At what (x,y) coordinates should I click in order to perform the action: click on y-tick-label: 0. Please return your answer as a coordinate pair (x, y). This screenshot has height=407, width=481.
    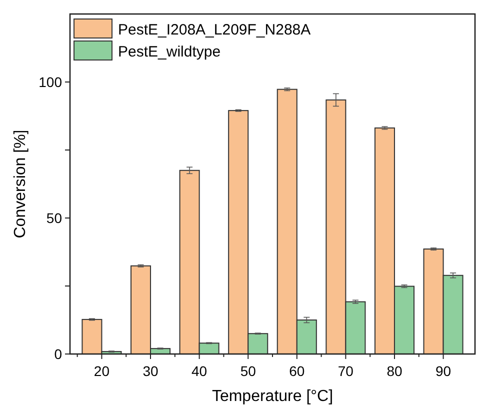
    Looking at the image, I should click on (58, 354).